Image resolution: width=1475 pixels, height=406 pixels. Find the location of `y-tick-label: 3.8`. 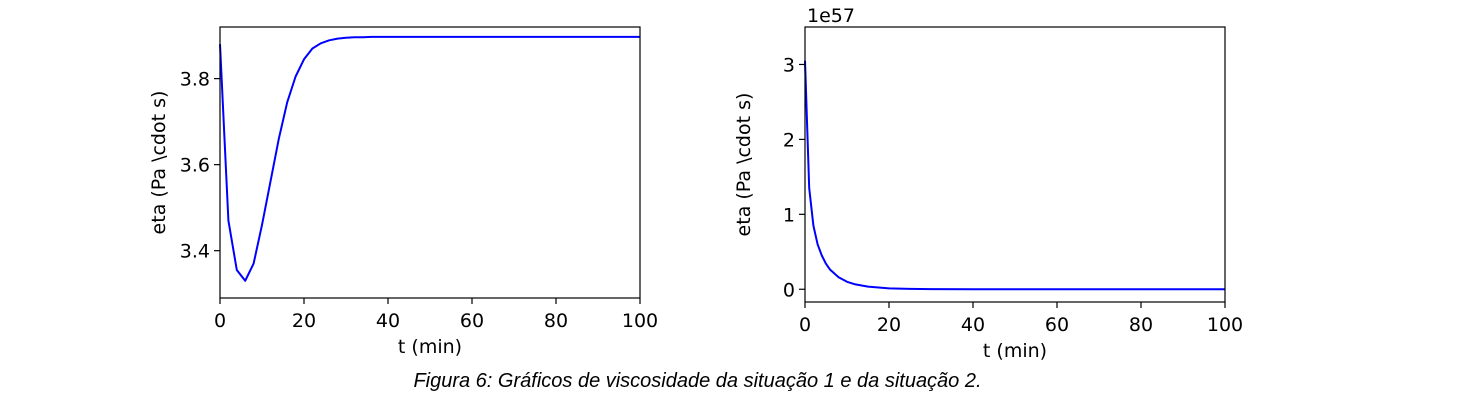

y-tick-label: 3.8 is located at coordinates (195, 80).